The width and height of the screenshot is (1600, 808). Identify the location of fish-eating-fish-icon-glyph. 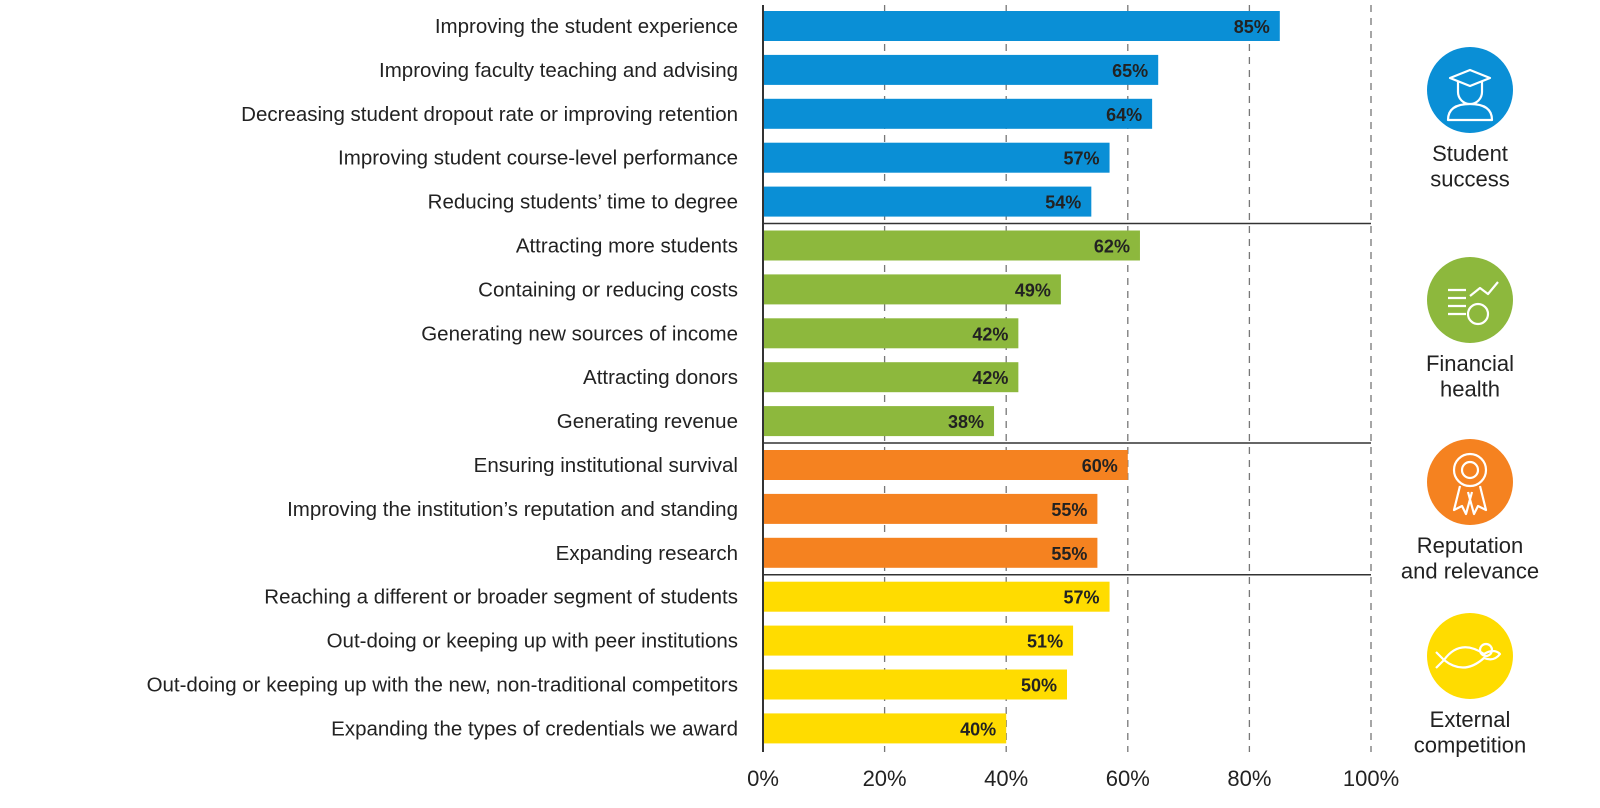
(1468, 655).